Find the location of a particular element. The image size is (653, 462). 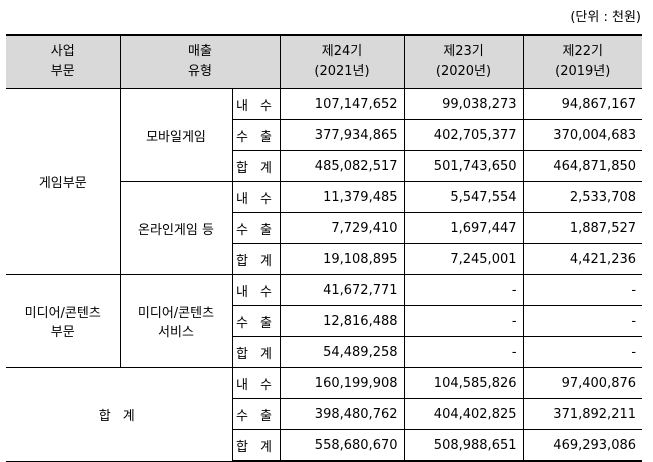

value-cell: 11,379,485 is located at coordinates (342, 197).